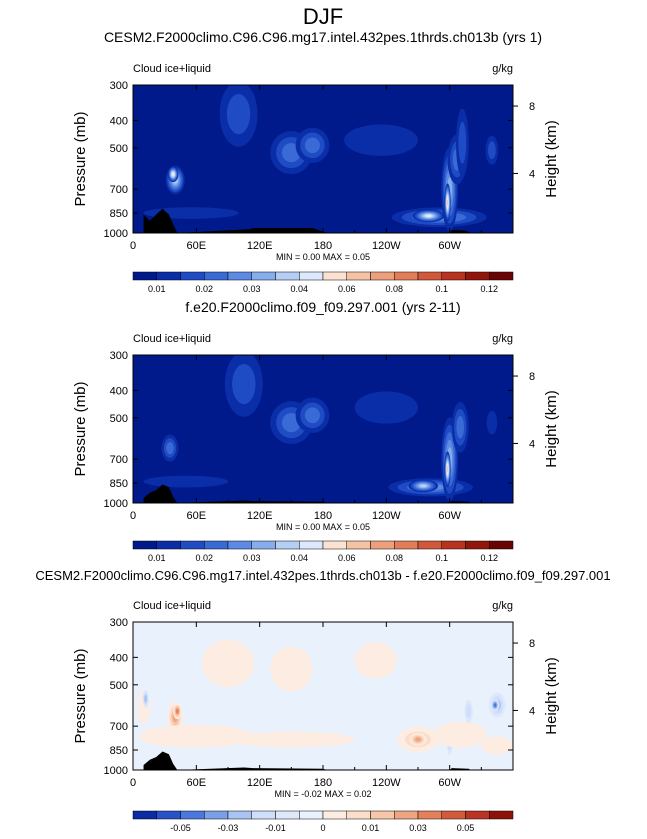 The width and height of the screenshot is (647, 839). What do you see at coordinates (323, 821) in the screenshot?
I see `colorbar: -0.05 -0.03 -0.01 0 0.01 0.03 0.05` at bounding box center [323, 821].